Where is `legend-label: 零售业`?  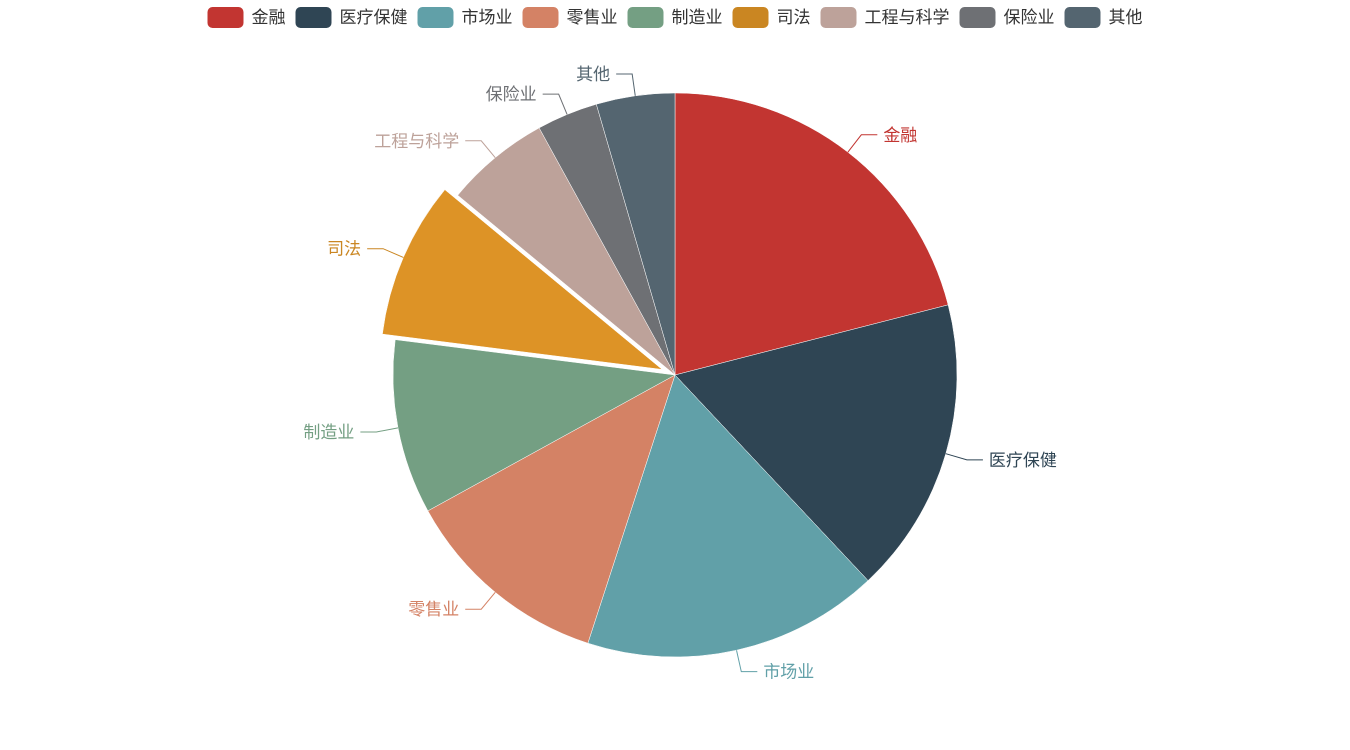 legend-label: 零售业 is located at coordinates (592, 18).